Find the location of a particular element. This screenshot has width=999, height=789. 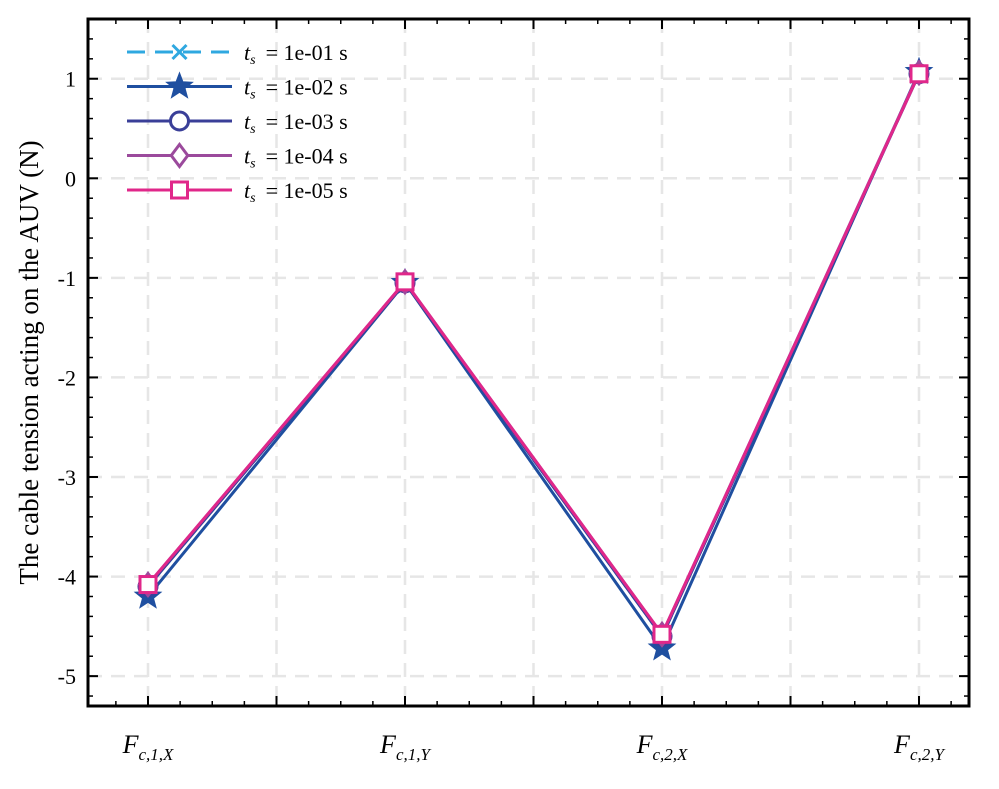

legend-label-value: = 1e-04 s is located at coordinates (307, 156).